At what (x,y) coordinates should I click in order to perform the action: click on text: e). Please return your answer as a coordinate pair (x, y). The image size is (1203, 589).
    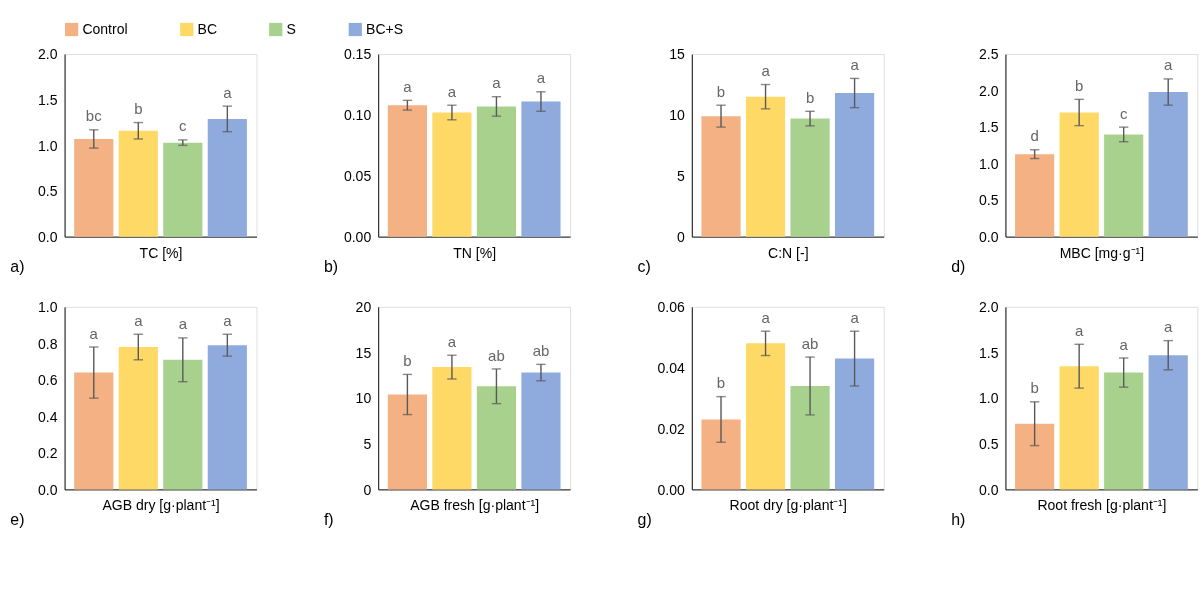
    Looking at the image, I should click on (17, 519).